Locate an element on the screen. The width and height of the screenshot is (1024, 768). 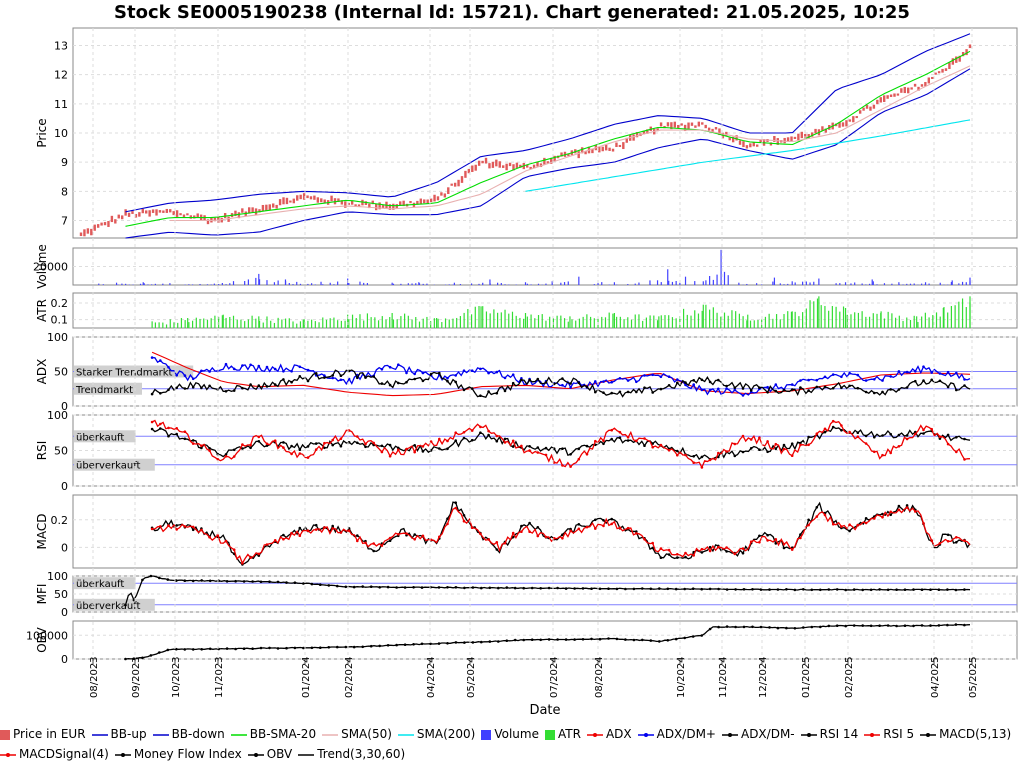
legend-label: RSI 14 is located at coordinates (839, 734).